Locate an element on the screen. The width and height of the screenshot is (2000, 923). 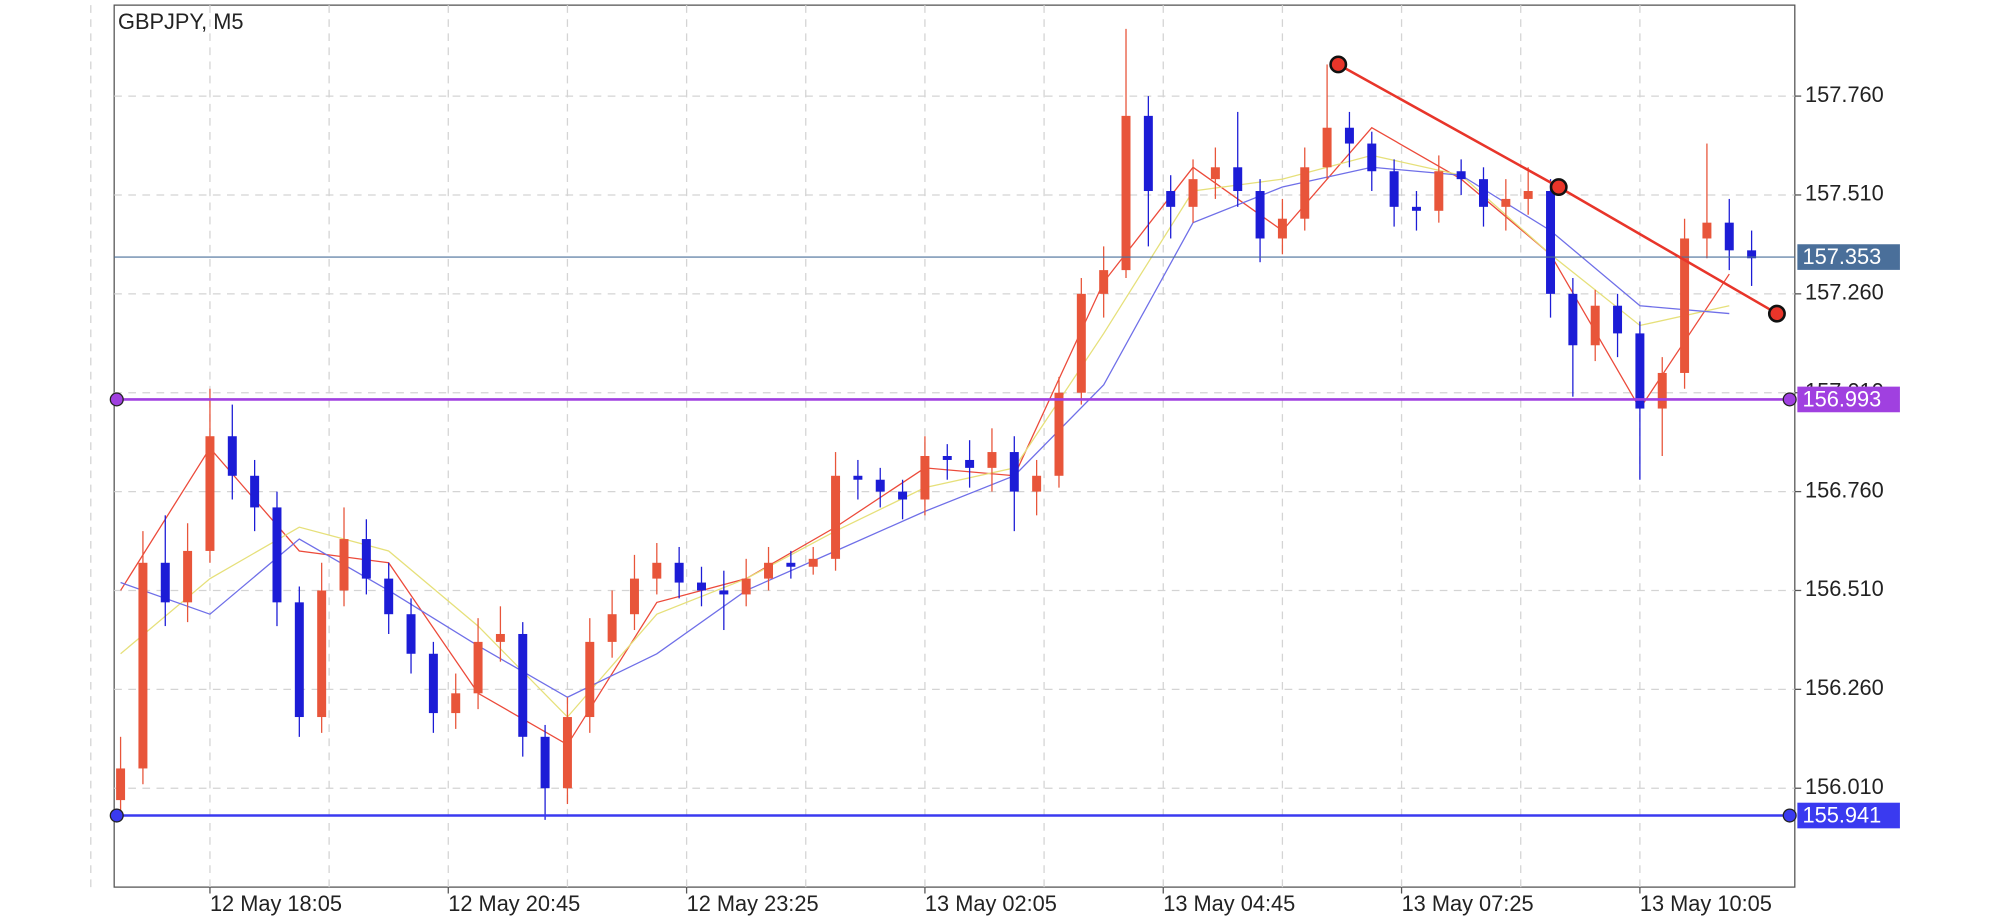
x-tick-label: 12 May 20:45 is located at coordinates (514, 903).